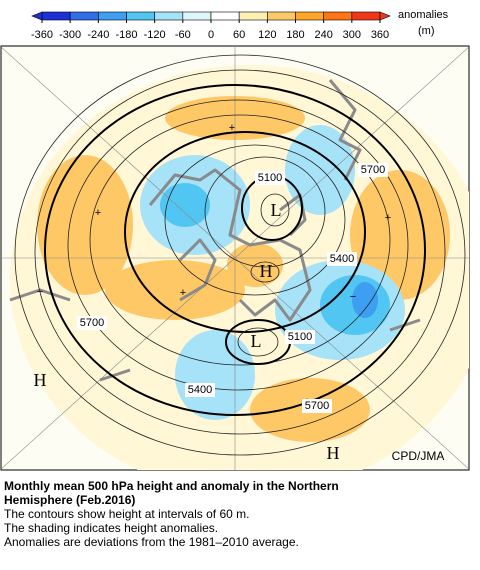 The image size is (480, 570). Describe the element at coordinates (323, 35) in the screenshot. I see `colorbar-tick-label: 240` at that location.